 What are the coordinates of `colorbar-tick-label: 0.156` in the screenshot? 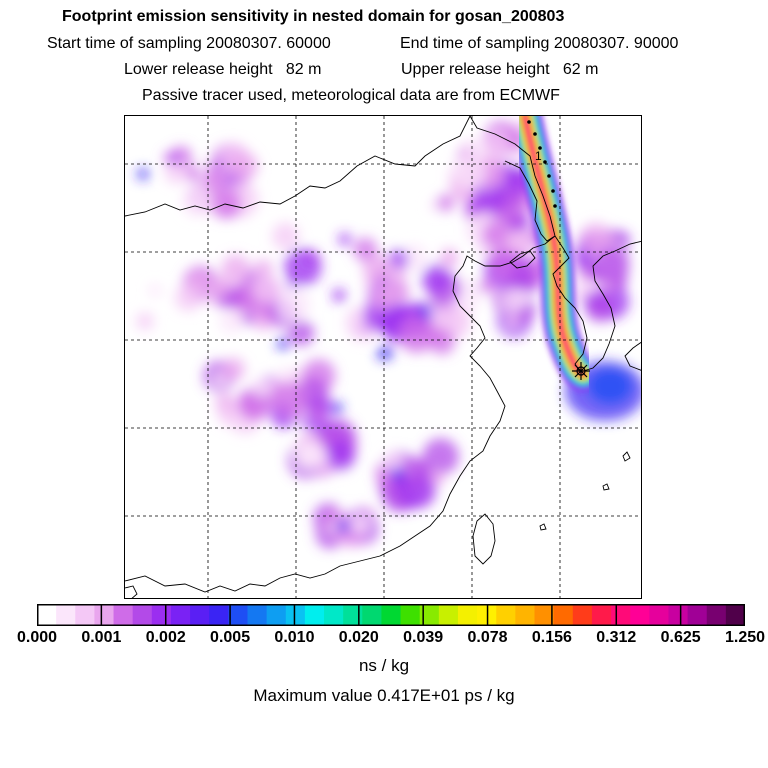 It's located at (551, 637).